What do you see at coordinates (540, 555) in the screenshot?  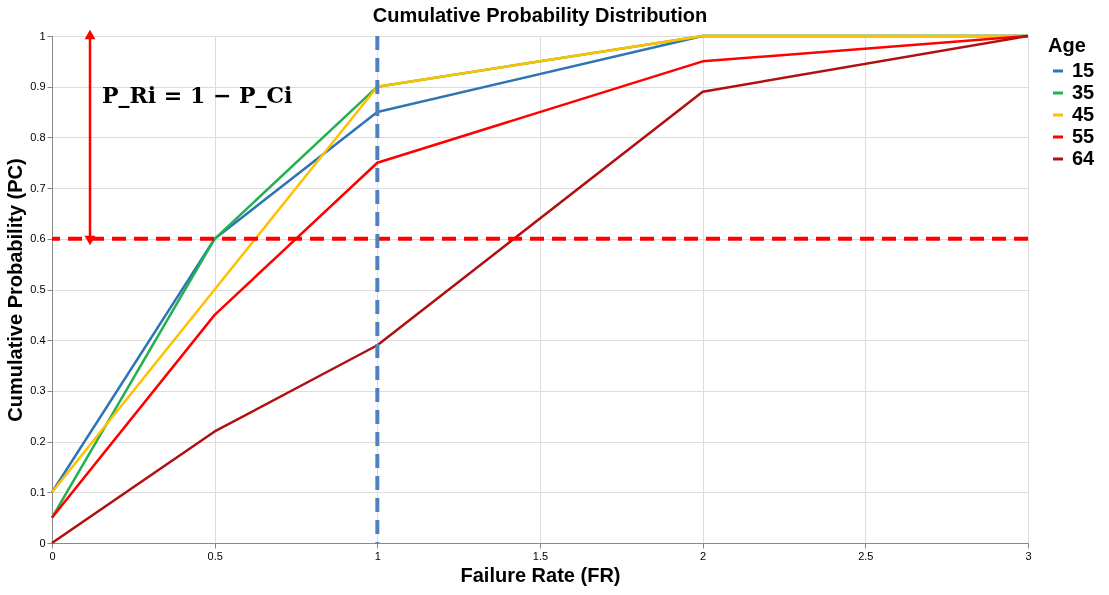 I see `x-tick-label: 1.5` at bounding box center [540, 555].